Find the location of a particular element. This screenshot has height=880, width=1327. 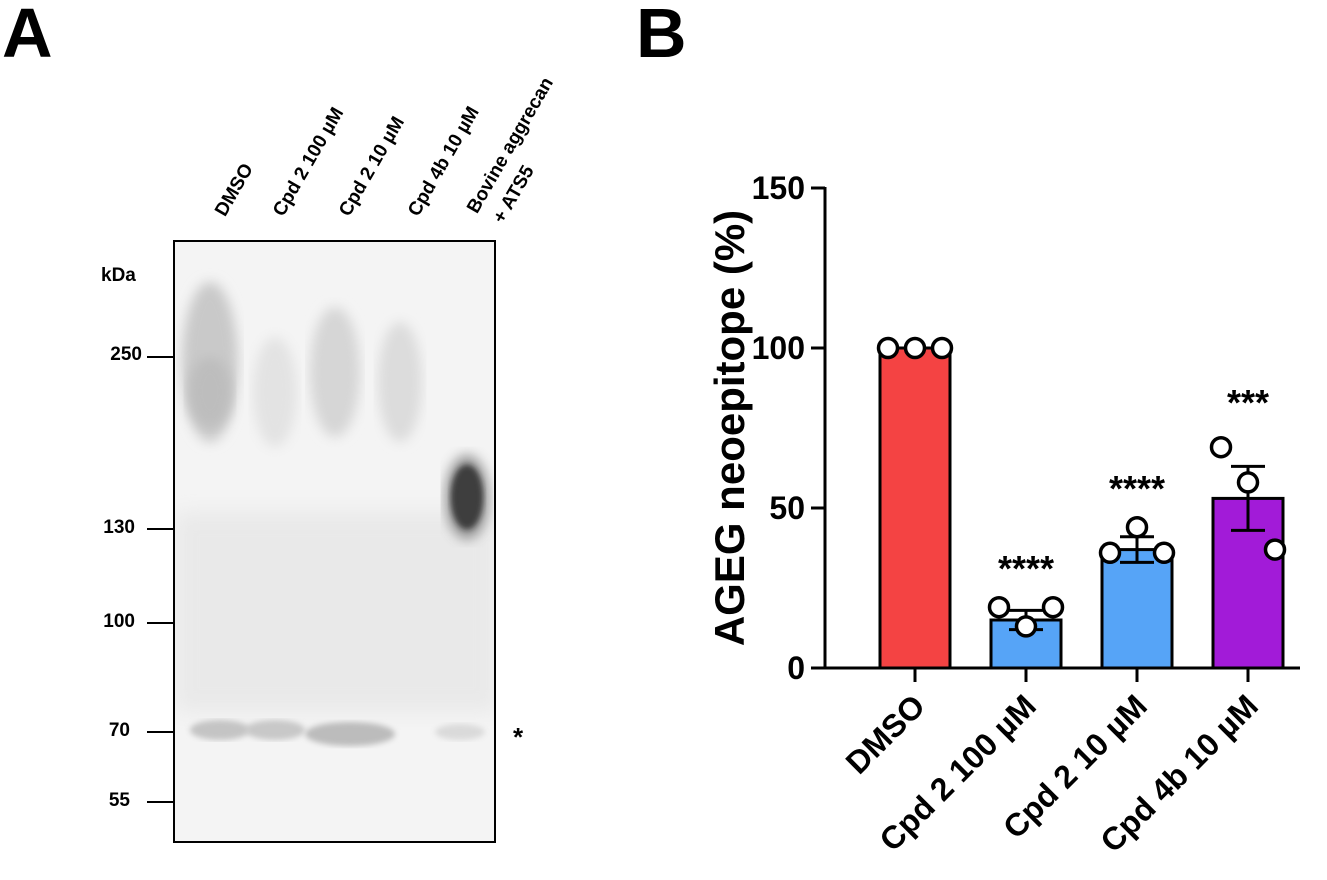

y-tick-label: 100 is located at coordinates (778, 348).